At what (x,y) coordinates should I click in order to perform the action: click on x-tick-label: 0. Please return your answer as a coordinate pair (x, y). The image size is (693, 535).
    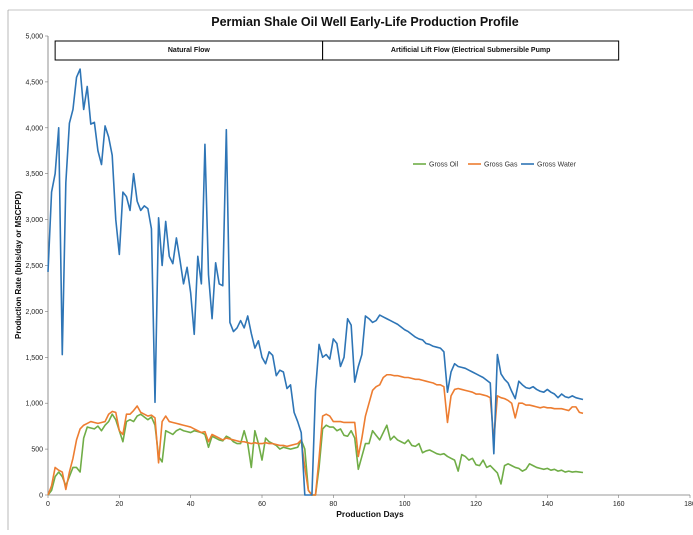
    Looking at the image, I should click on (48, 504).